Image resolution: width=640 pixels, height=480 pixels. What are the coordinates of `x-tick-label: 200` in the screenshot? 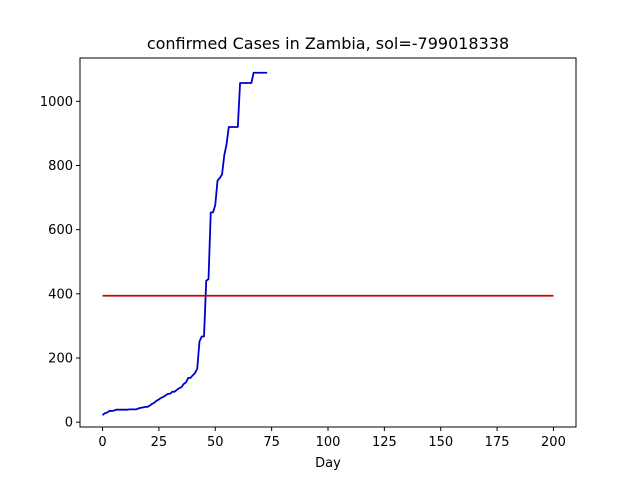 It's located at (553, 442).